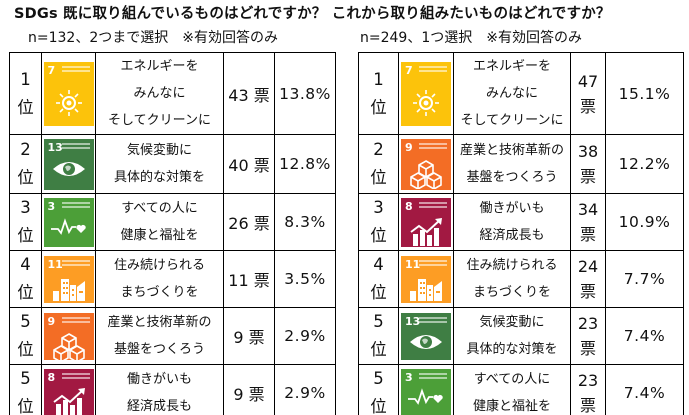  I want to click on percentage-cell: 13.8%, so click(305, 93).